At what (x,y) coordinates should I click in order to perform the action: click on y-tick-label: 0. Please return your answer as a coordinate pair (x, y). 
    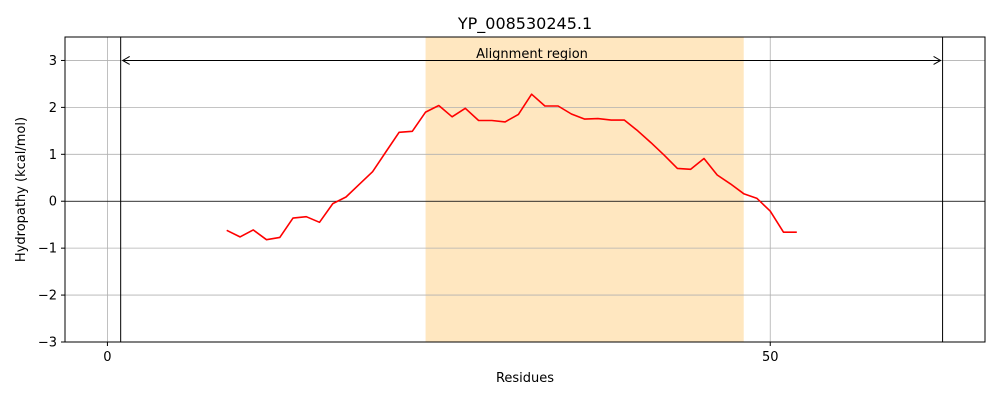
    Looking at the image, I should click on (53, 202).